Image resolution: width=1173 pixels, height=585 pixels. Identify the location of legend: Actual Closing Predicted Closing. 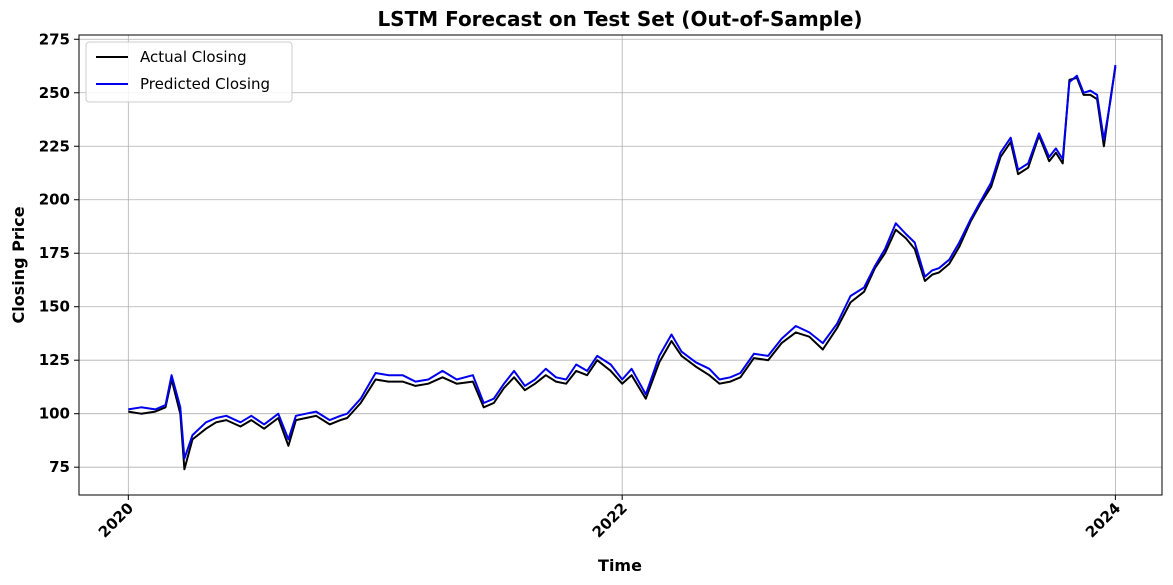
(189, 72).